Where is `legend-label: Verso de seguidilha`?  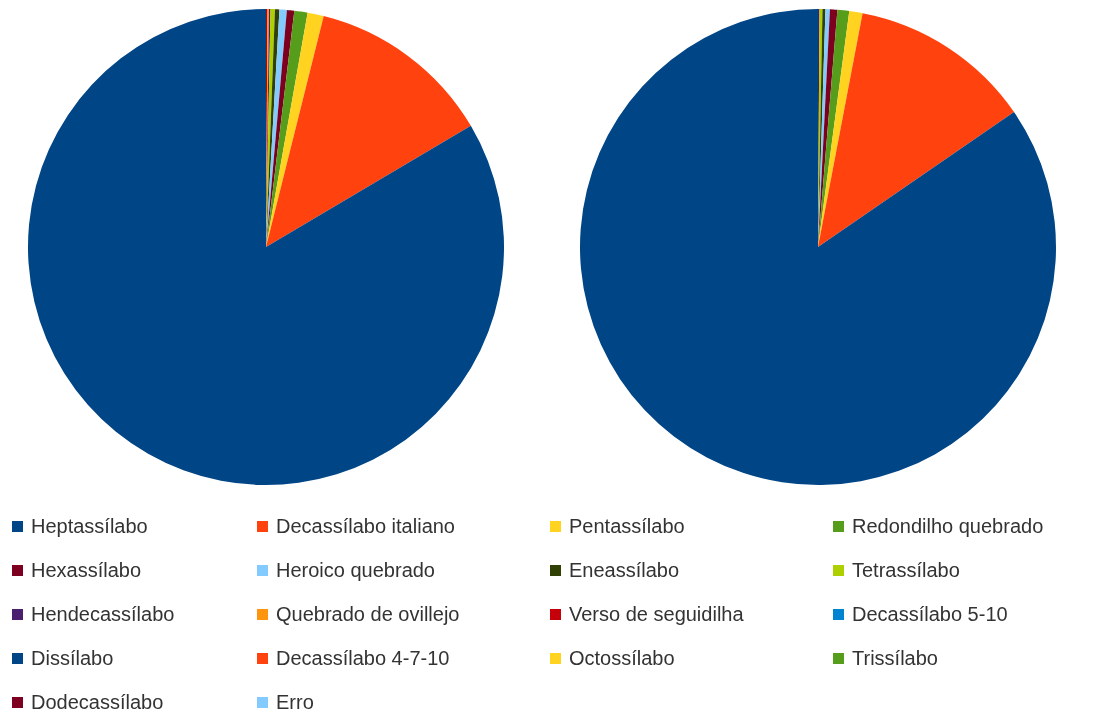
legend-label: Verso de seguidilha is located at coordinates (656, 614).